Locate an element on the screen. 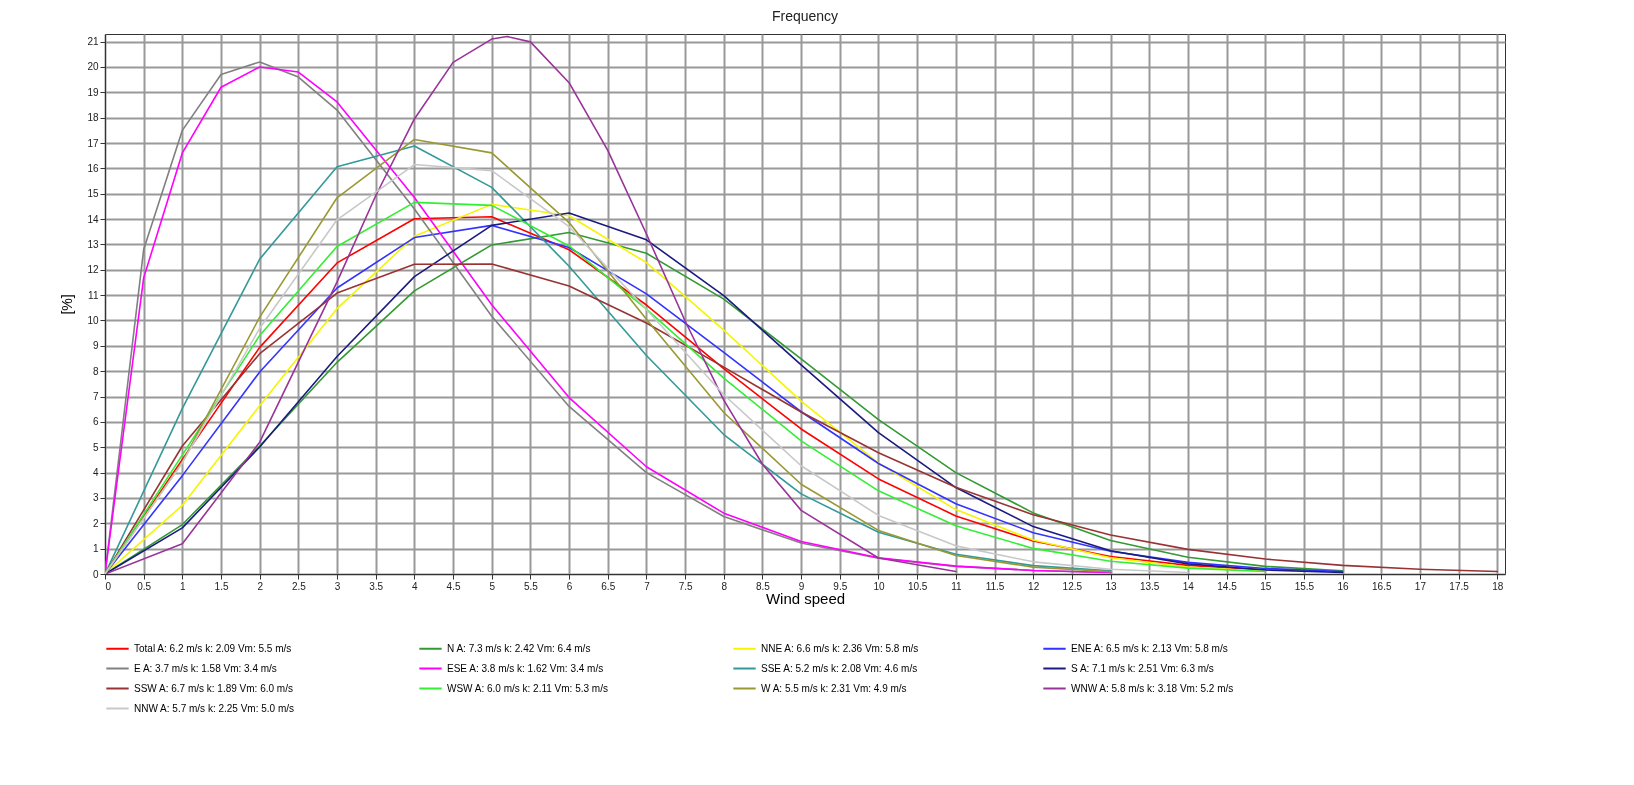  legend-label: E A: 3.7 m/s k: 1.58 Vm: 3.4 m/s is located at coordinates (205, 668).